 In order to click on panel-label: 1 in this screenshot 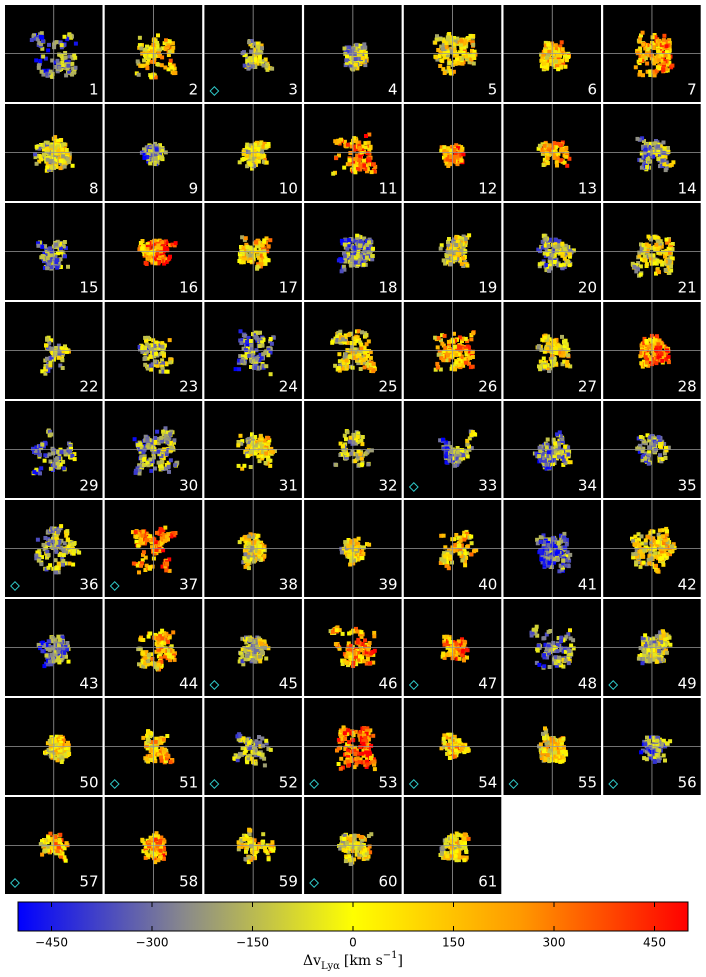, I will do `click(94, 90)`.